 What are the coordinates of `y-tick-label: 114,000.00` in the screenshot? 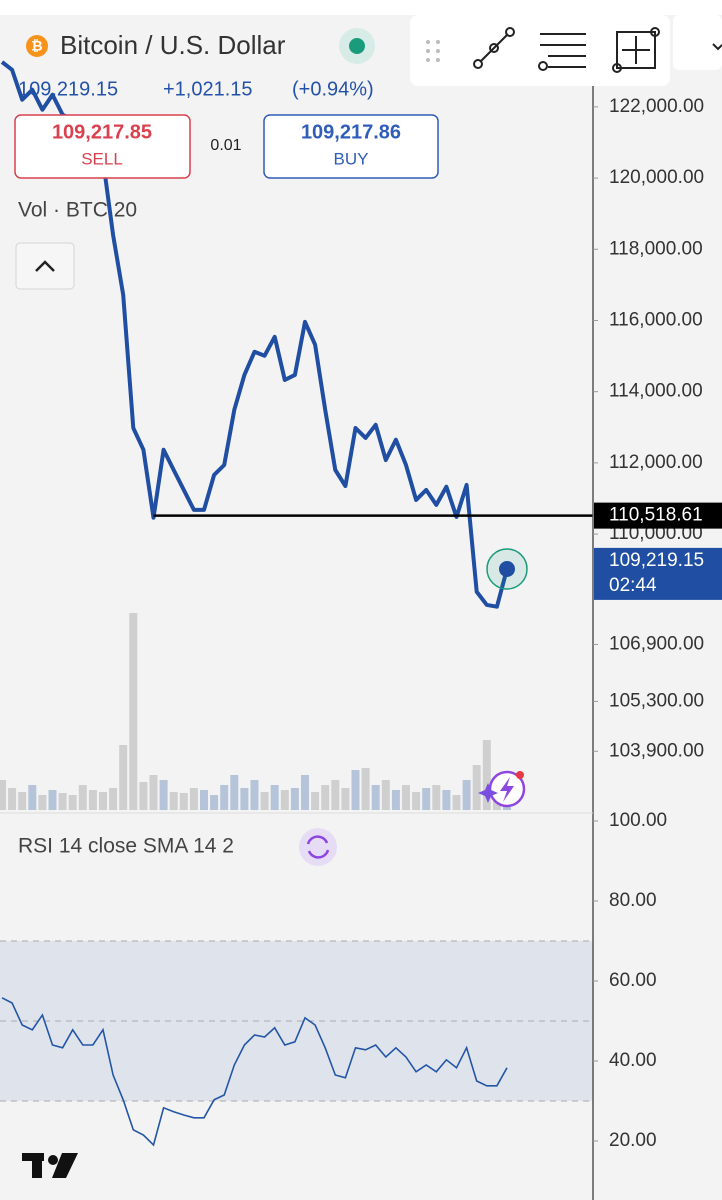 It's located at (656, 391).